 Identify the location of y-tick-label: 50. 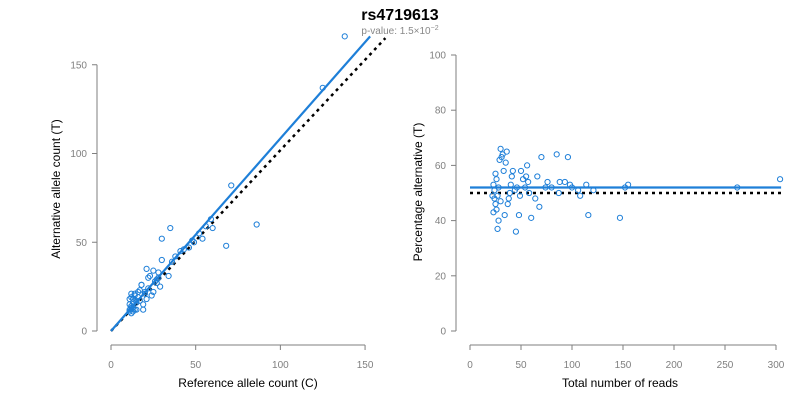
(82, 243).